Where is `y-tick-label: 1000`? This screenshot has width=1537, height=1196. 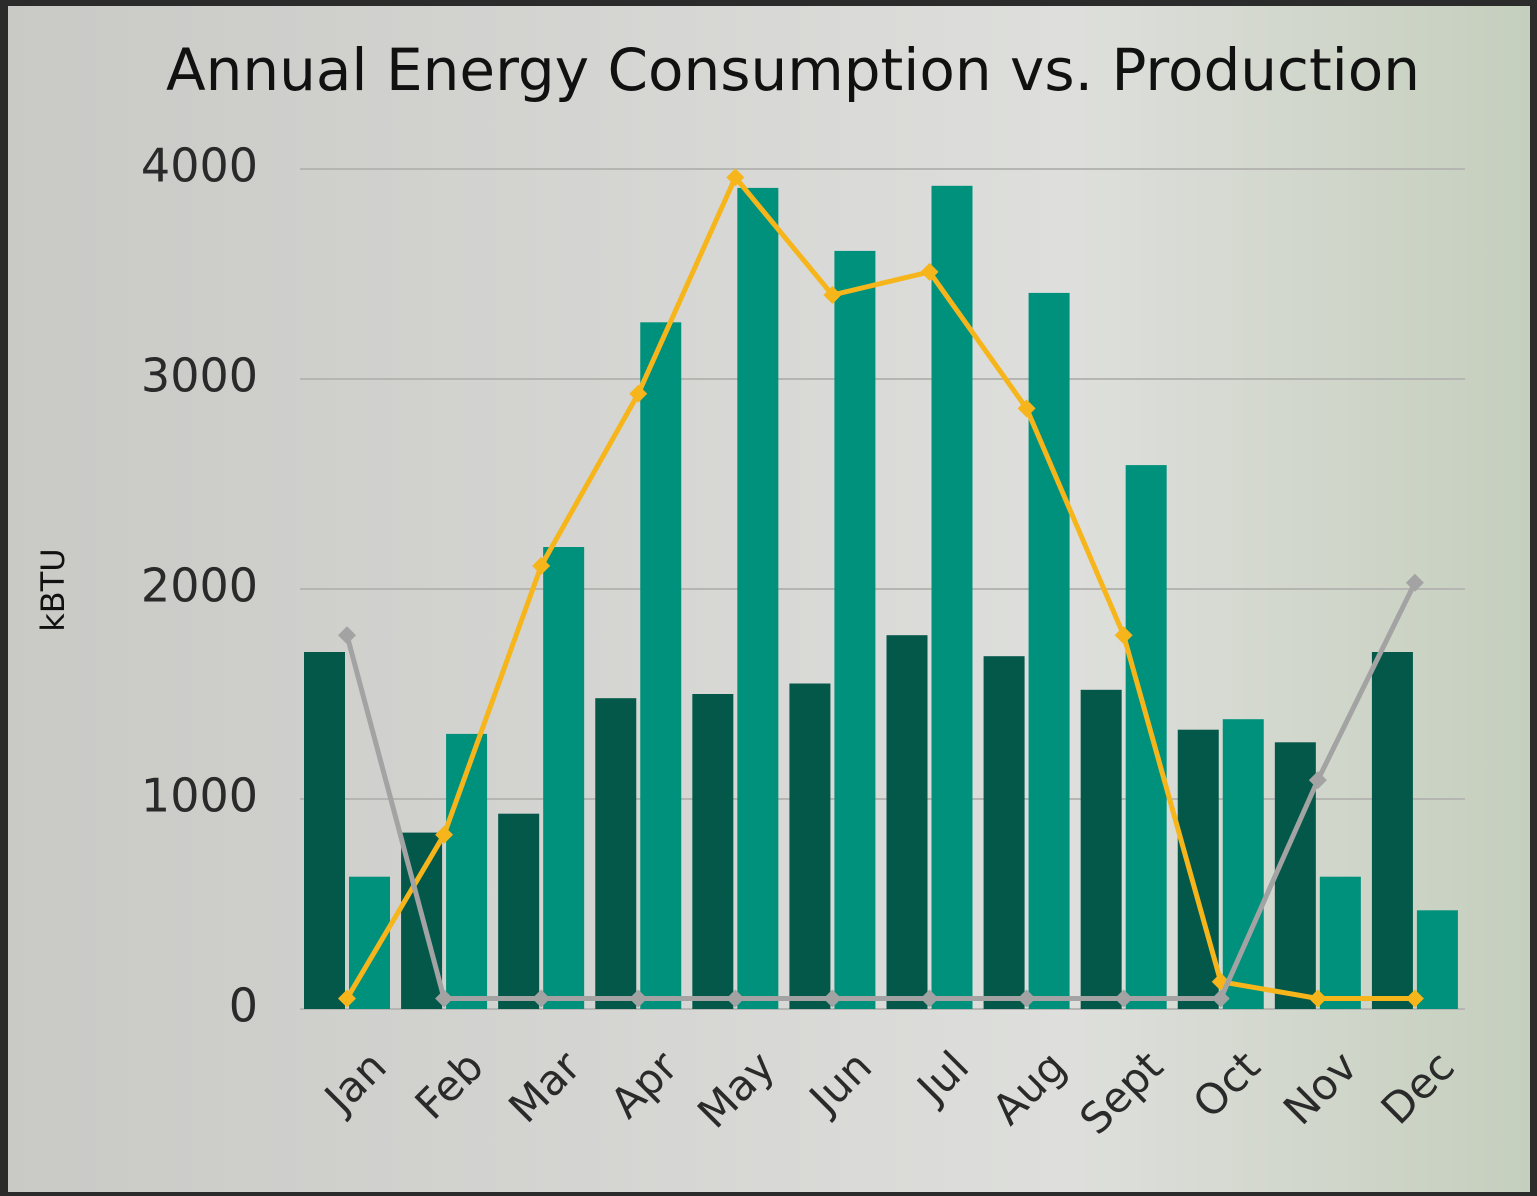
y-tick-label: 1000 is located at coordinates (199, 796).